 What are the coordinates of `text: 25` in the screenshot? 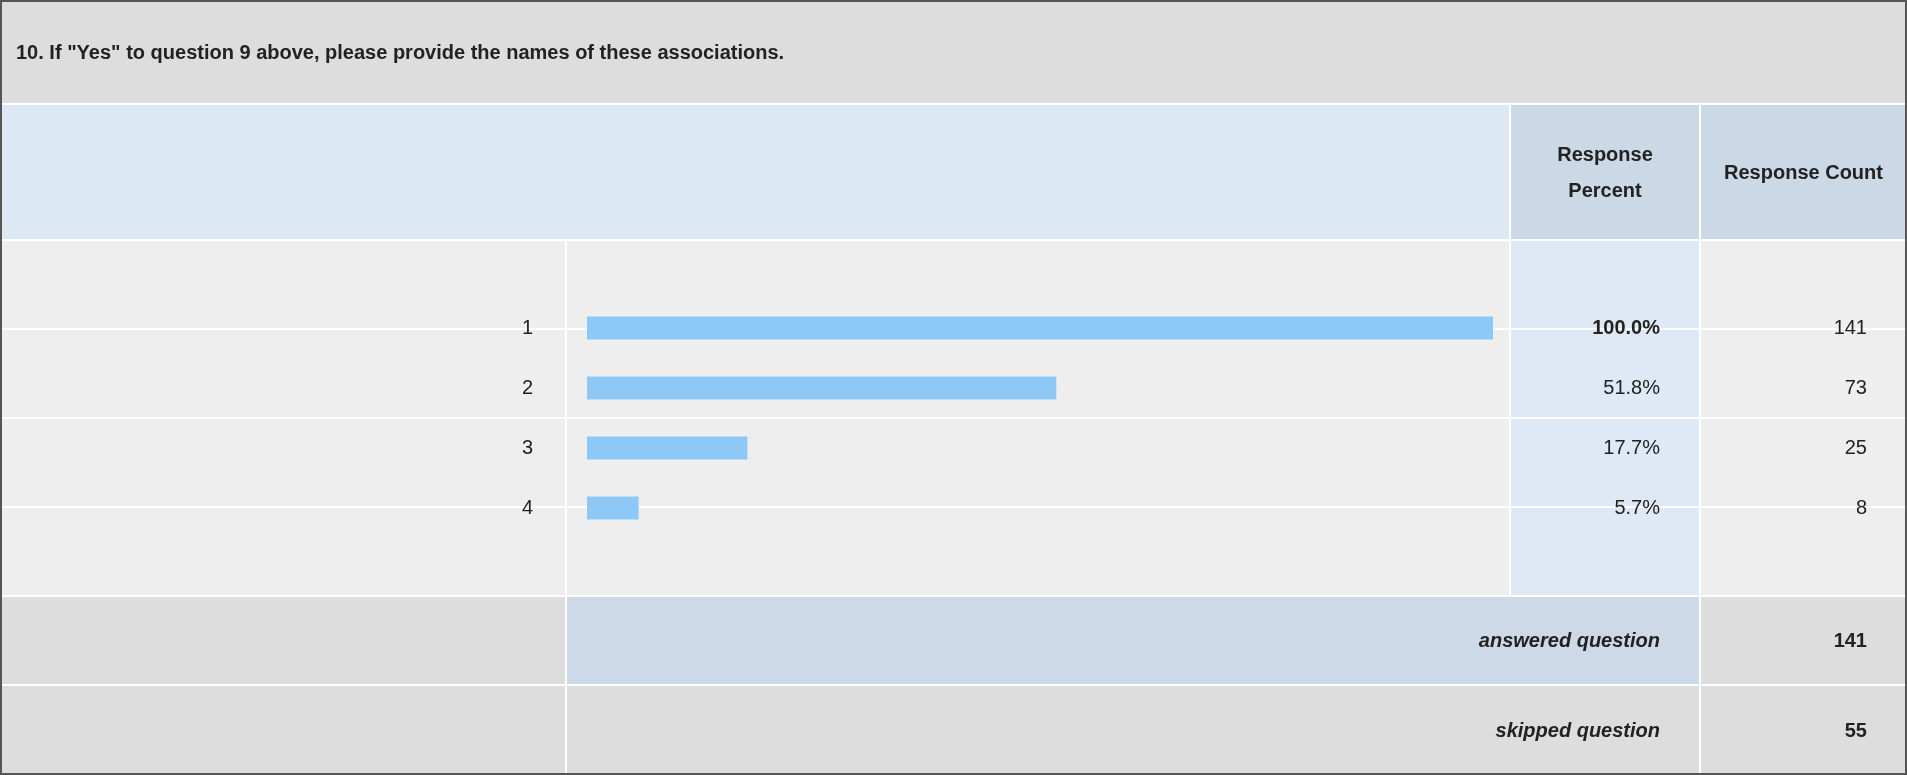 It's located at (1855, 446).